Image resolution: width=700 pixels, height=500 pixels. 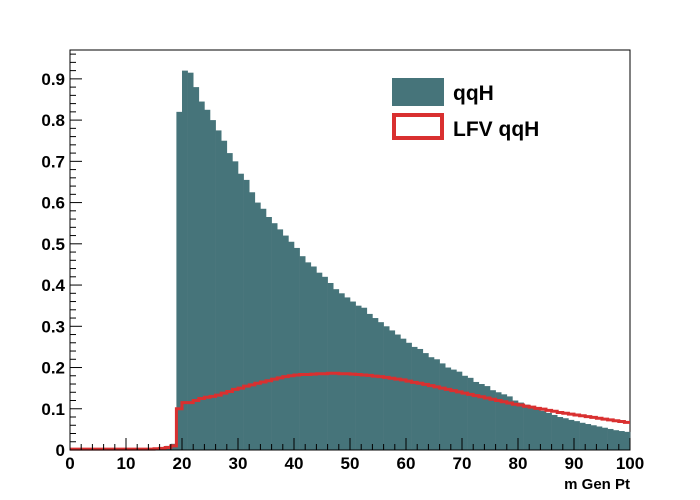 I want to click on y-tick-label: 0.6, so click(x=53, y=203).